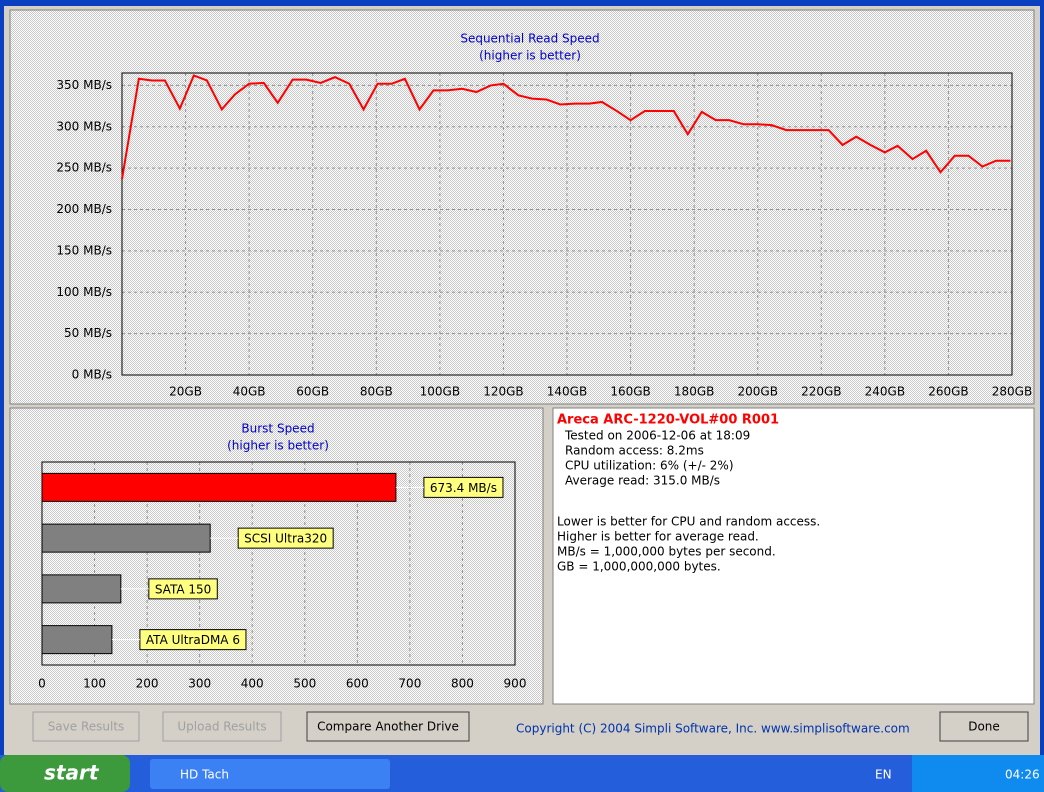 The height and width of the screenshot is (792, 1044). Describe the element at coordinates (948, 392) in the screenshot. I see `x-tick-label: 260GB` at that location.